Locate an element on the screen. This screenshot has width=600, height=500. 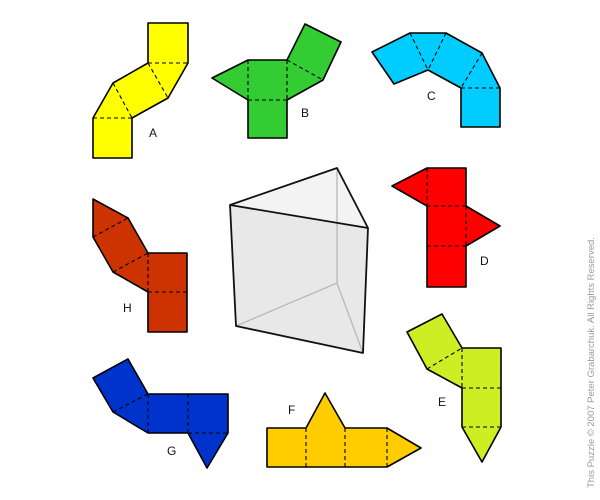
prism-hidden-edges is located at coordinates (299, 261).